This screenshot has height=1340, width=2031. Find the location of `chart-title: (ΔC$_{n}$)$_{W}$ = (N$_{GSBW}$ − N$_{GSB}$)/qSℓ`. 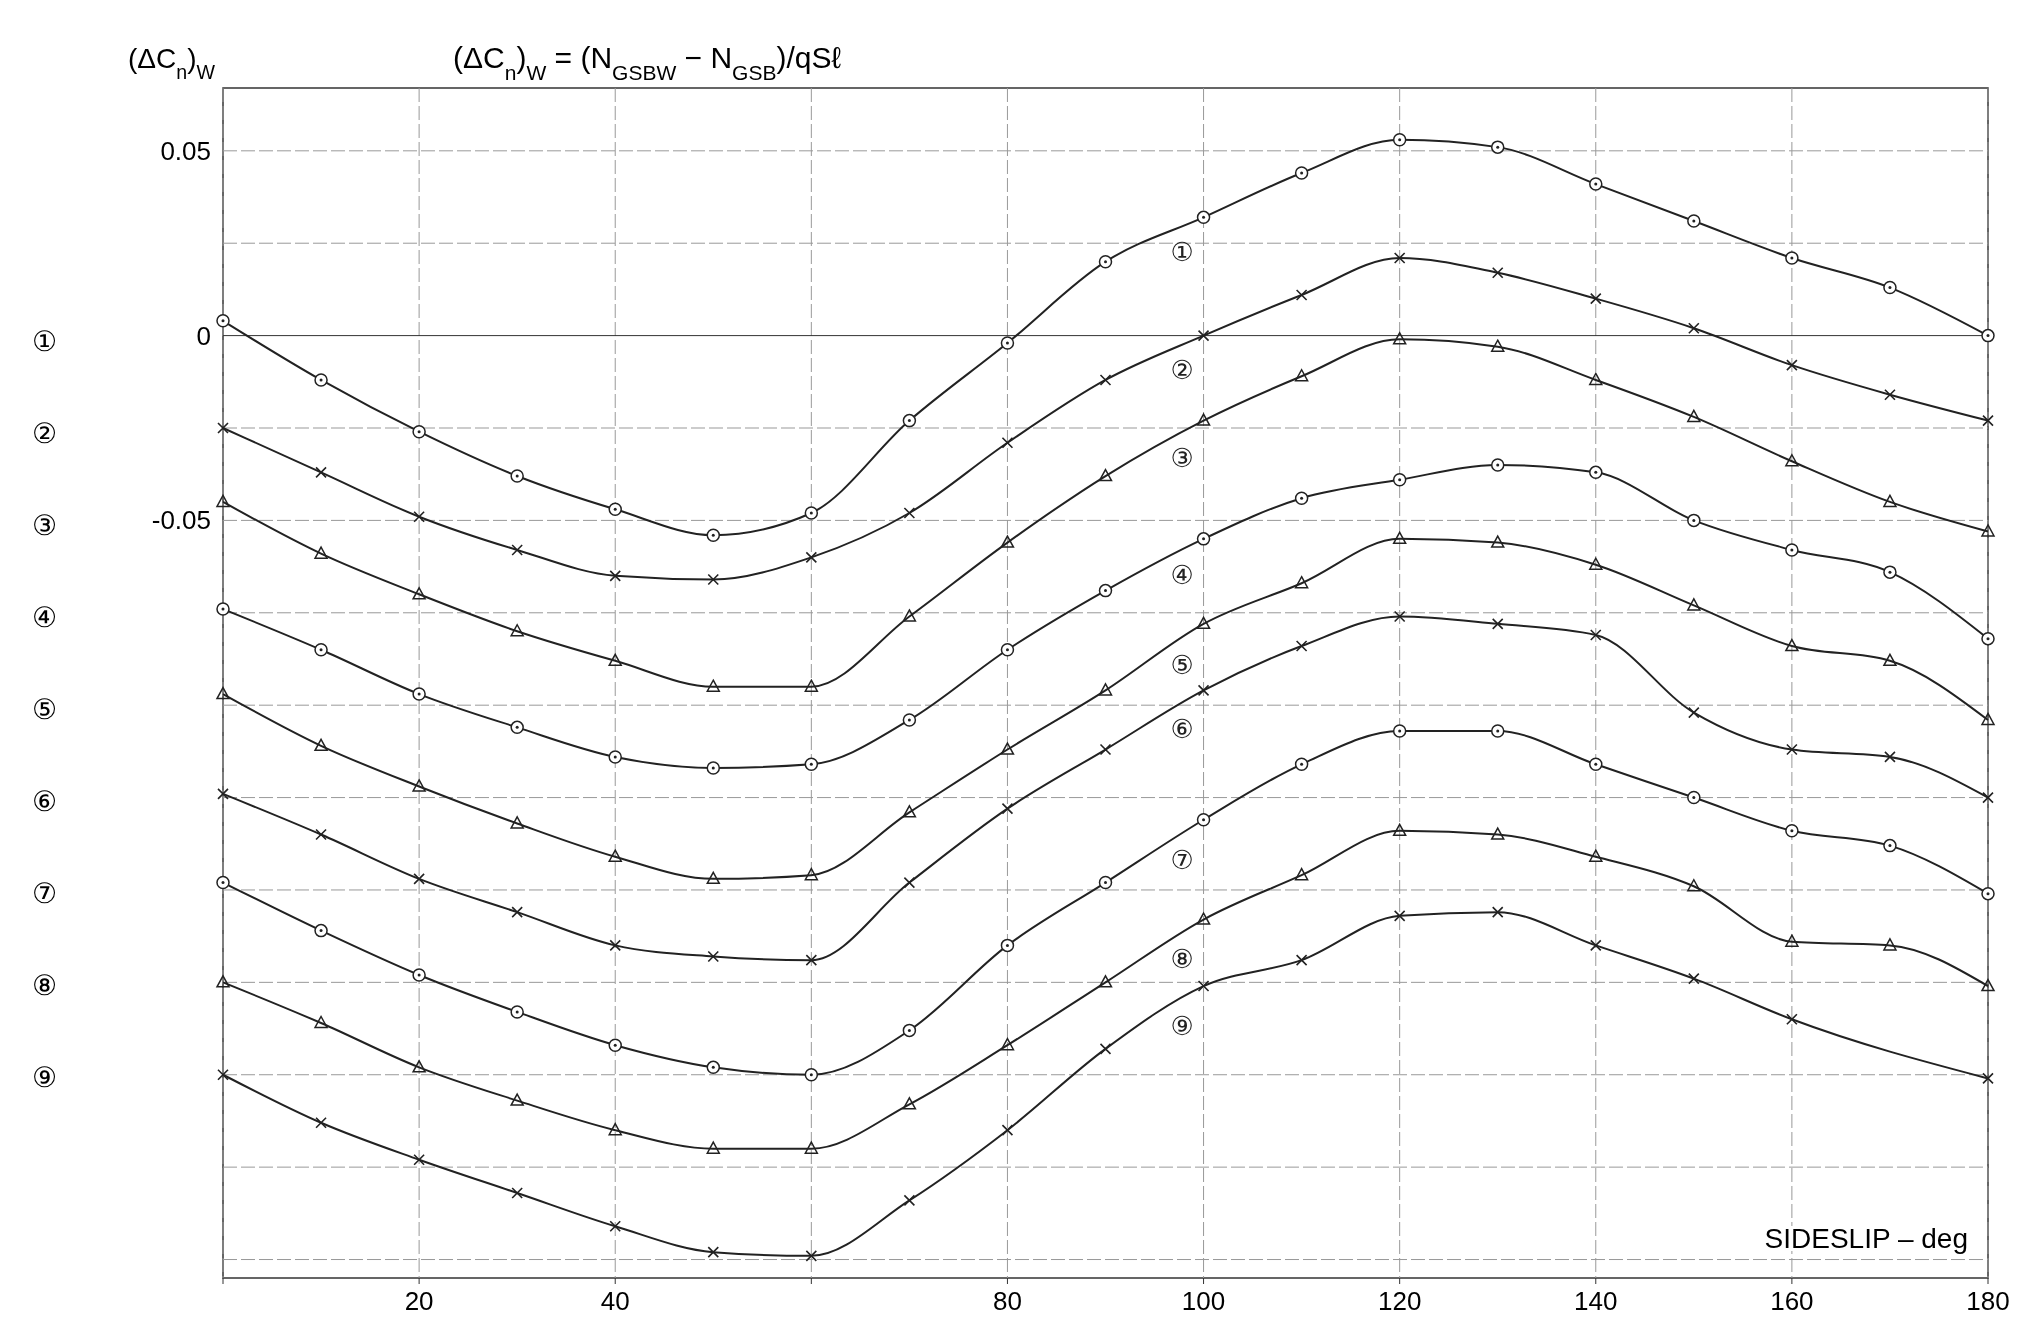

chart-title: (ΔC$_{n}$)$_{W}$ = (N$_{GSBW}$ − N$_{GSB}$)/qSℓ is located at coordinates (647, 62).